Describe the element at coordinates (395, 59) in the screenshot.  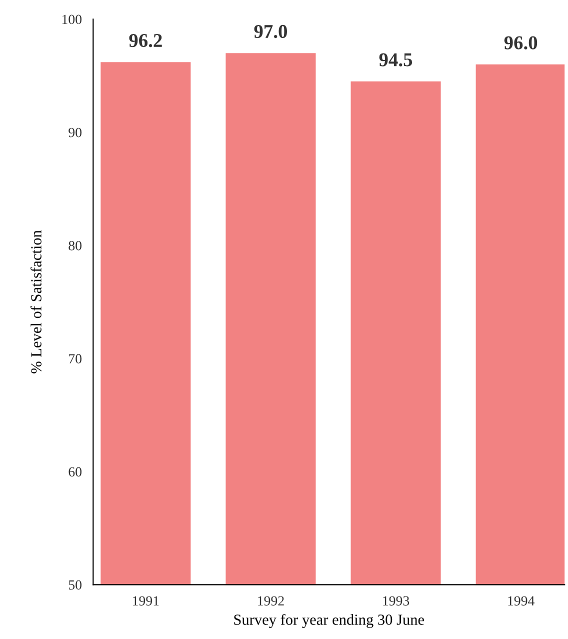
I see `data-label: 94.5` at that location.